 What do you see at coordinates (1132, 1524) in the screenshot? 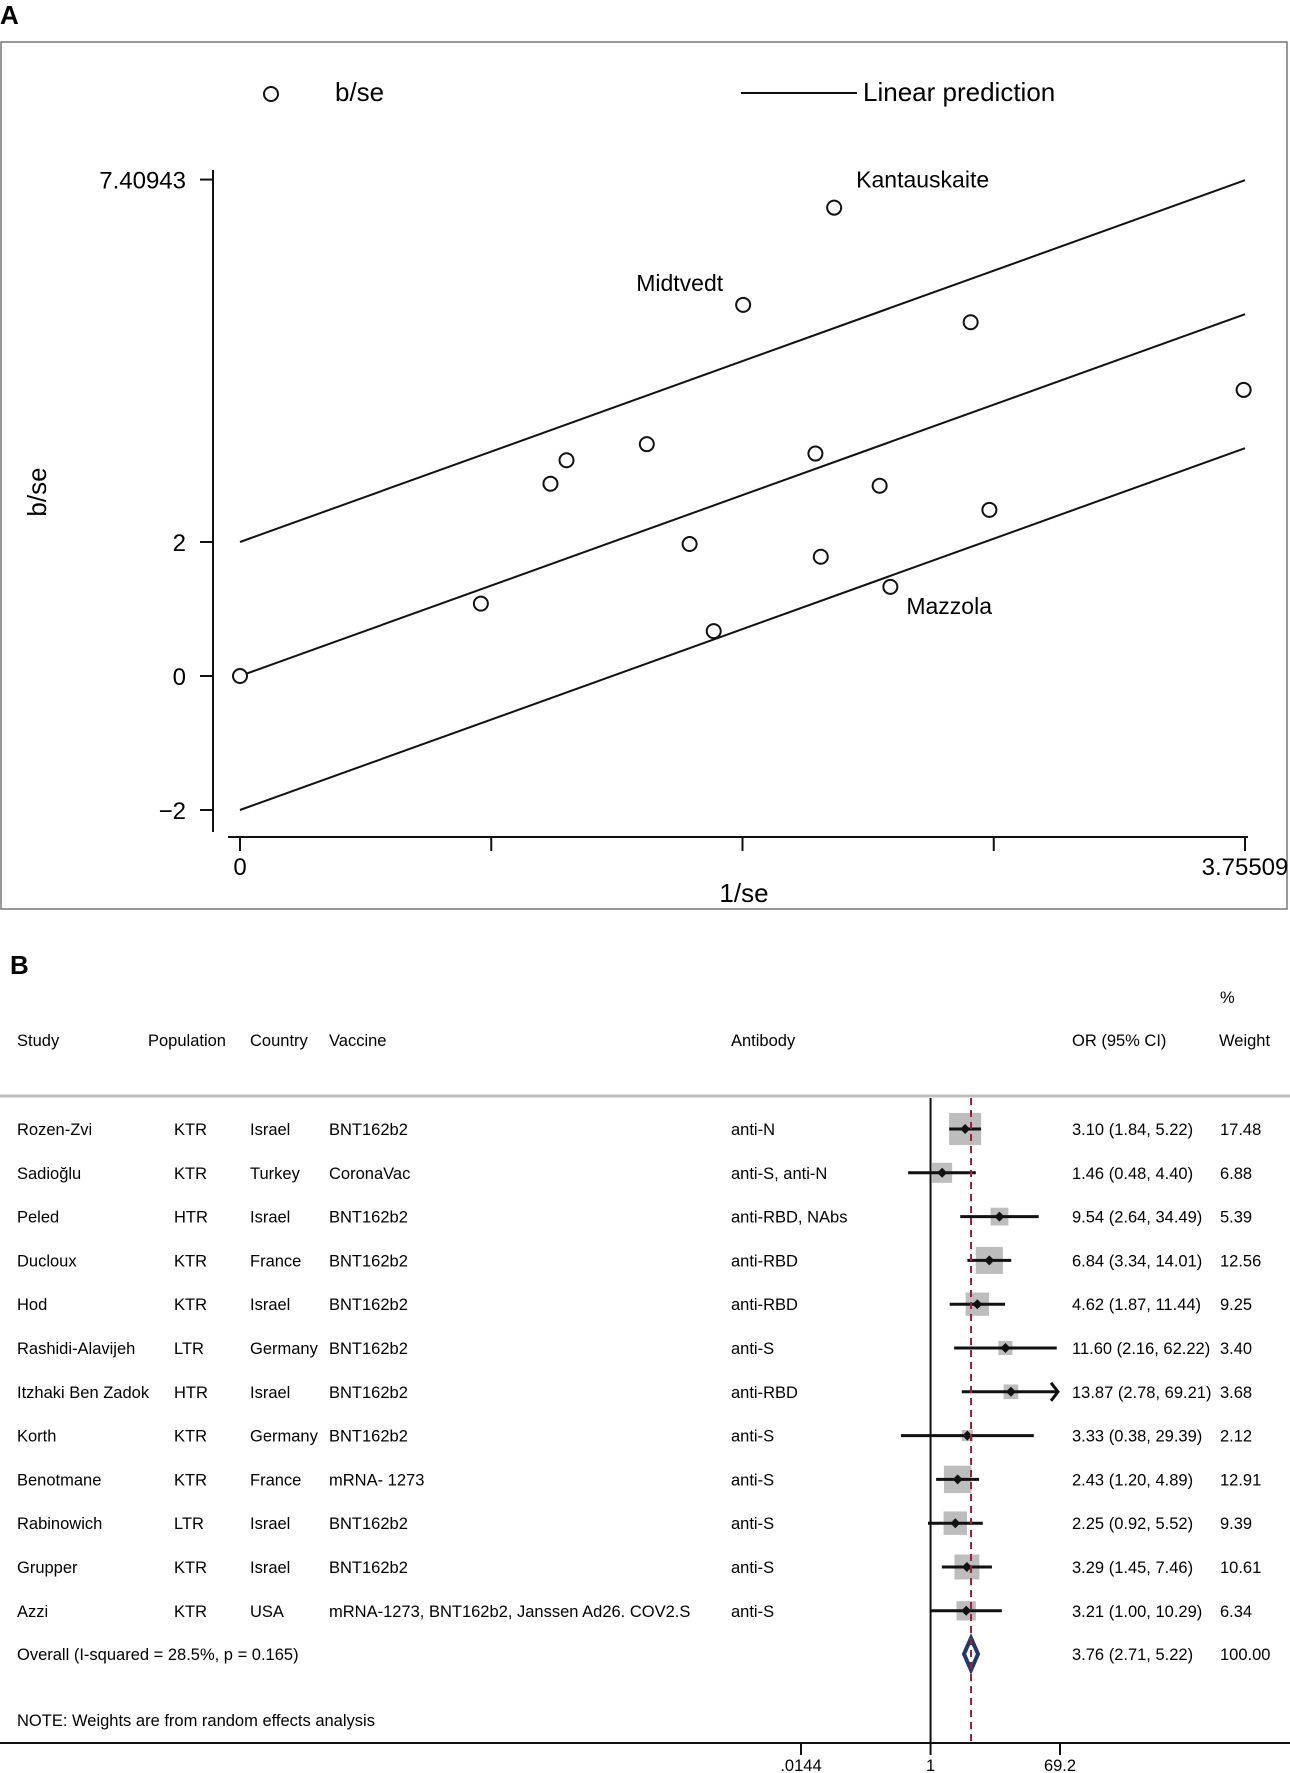
I see `row-or-text: 2.25 (0.92, 5.52)` at bounding box center [1132, 1524].